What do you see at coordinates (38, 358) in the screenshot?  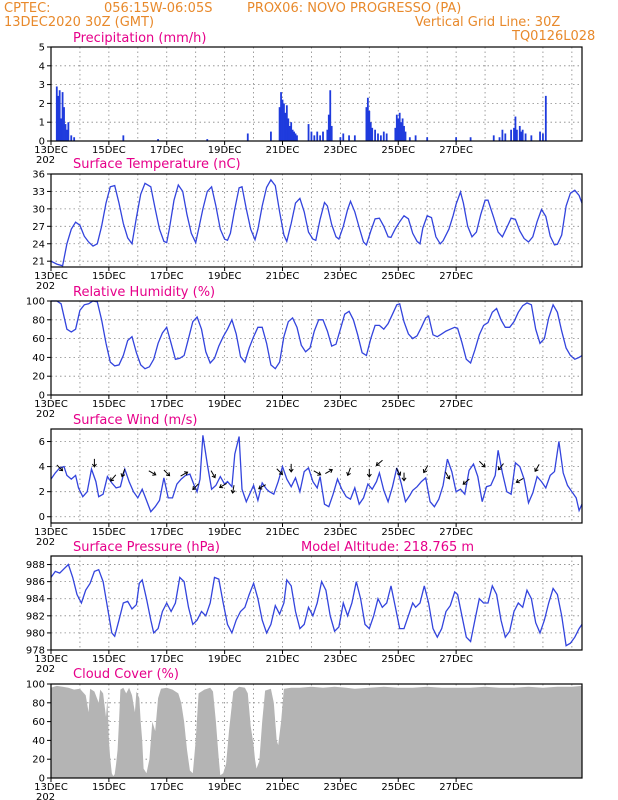 I see `rh-ytick-label: 40` at bounding box center [38, 358].